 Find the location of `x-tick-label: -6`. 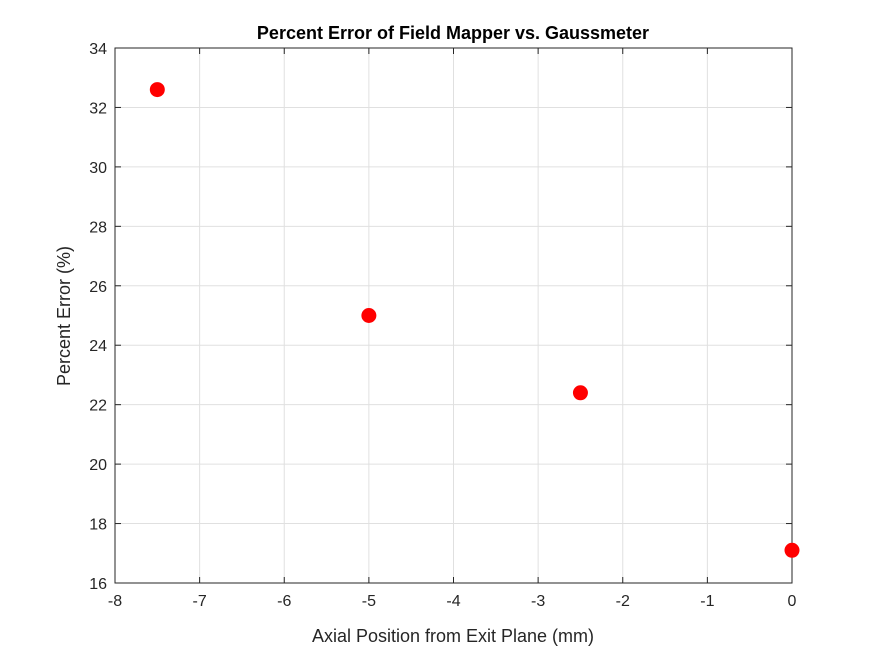

x-tick-label: -6 is located at coordinates (284, 601).